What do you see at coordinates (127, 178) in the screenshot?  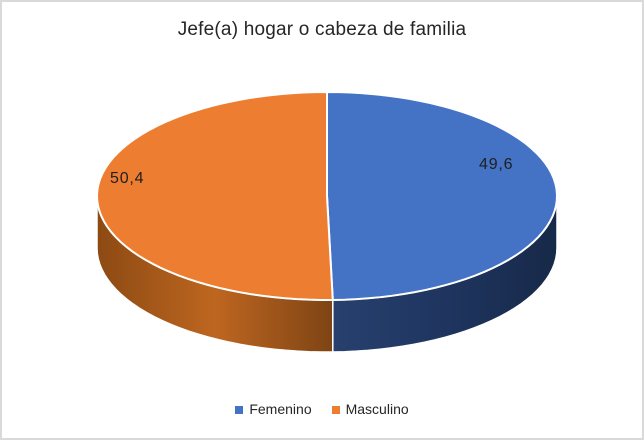 I see `data-label-masculino: 50,4` at bounding box center [127, 178].